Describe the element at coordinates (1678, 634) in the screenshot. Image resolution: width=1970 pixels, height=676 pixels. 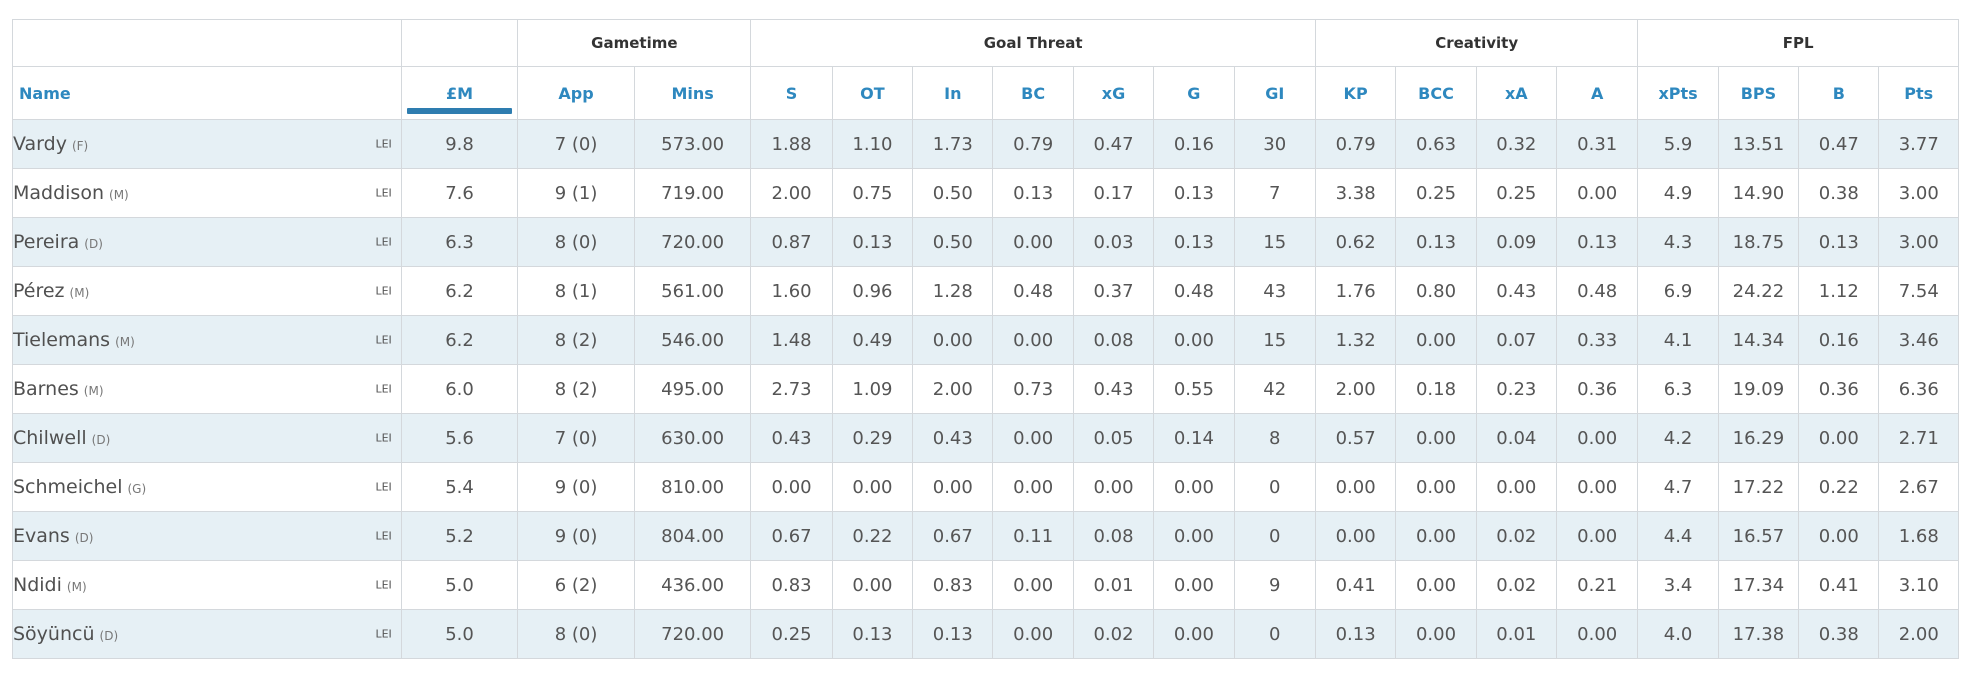
I see `cell-xpts: 4.0` at that location.